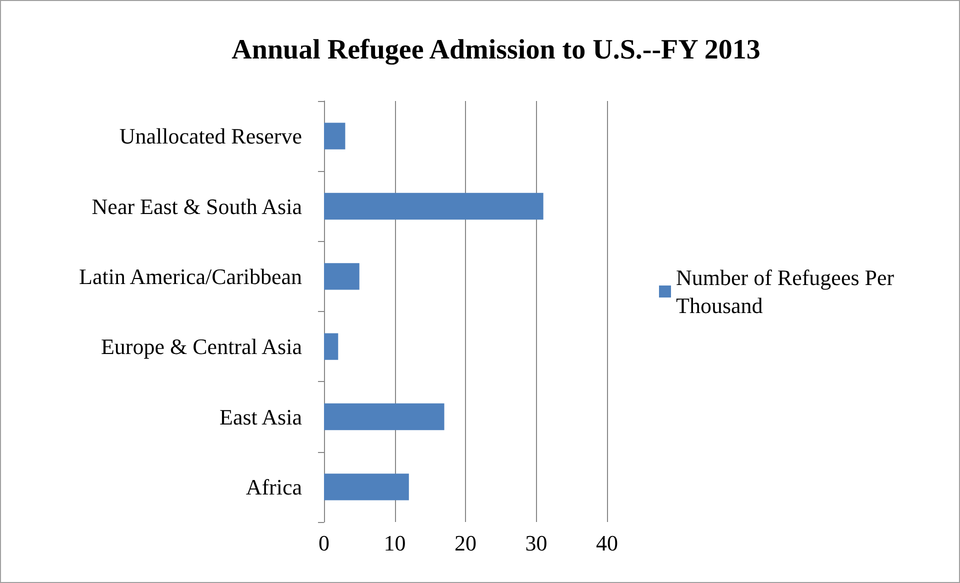 Image resolution: width=960 pixels, height=583 pixels. Describe the element at coordinates (536, 543) in the screenshot. I see `x-tick-label: 30` at that location.